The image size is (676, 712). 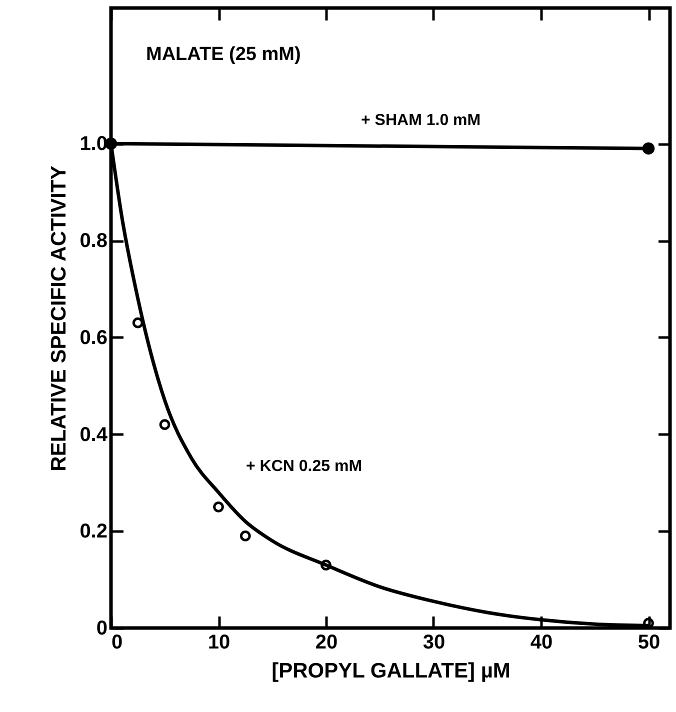 I want to click on x-tick-label: 50, so click(x=649, y=643).